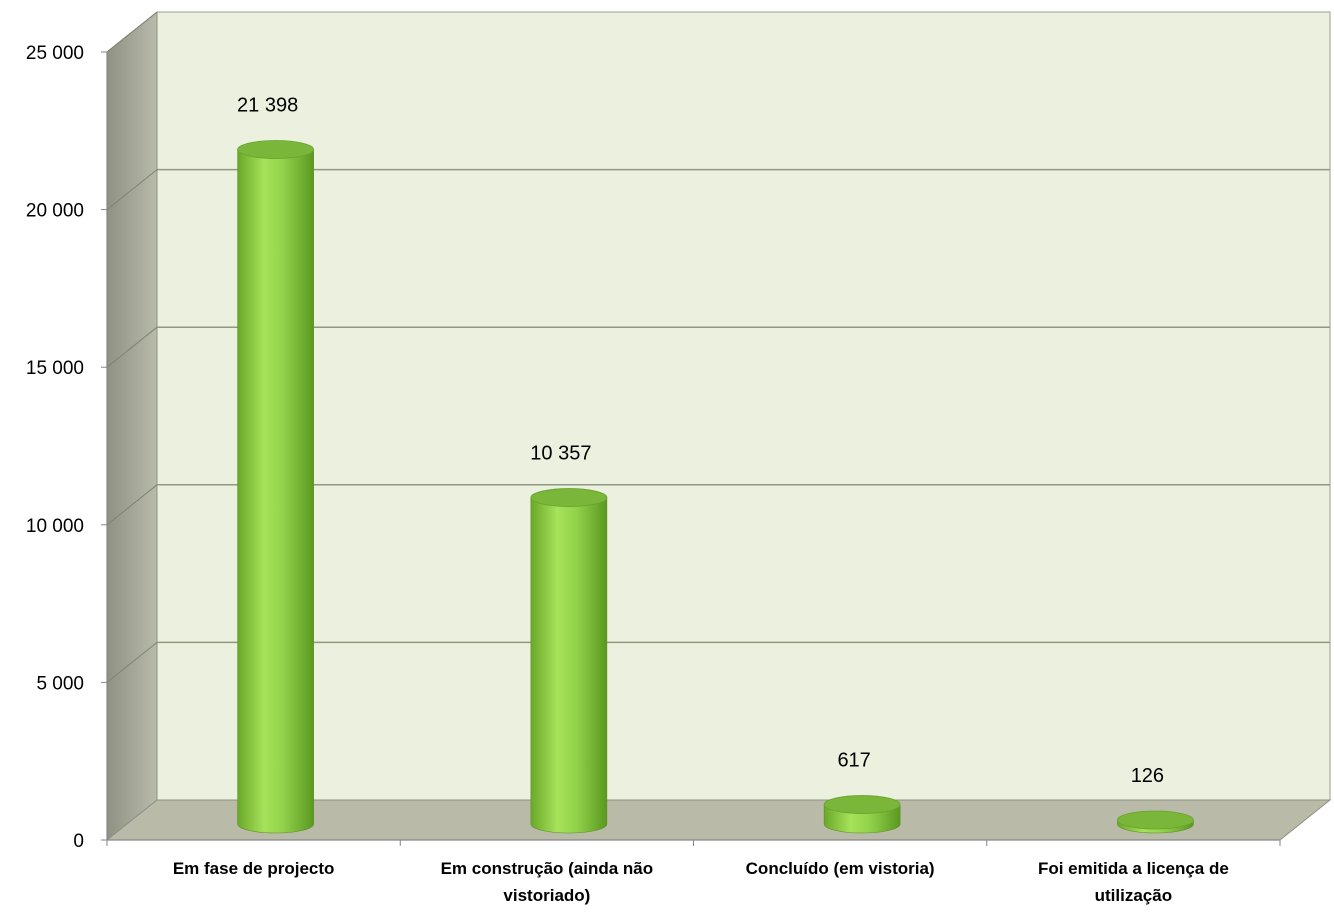 The width and height of the screenshot is (1334, 915). Describe the element at coordinates (55, 211) in the screenshot. I see `y-tick-label: 20 000` at that location.